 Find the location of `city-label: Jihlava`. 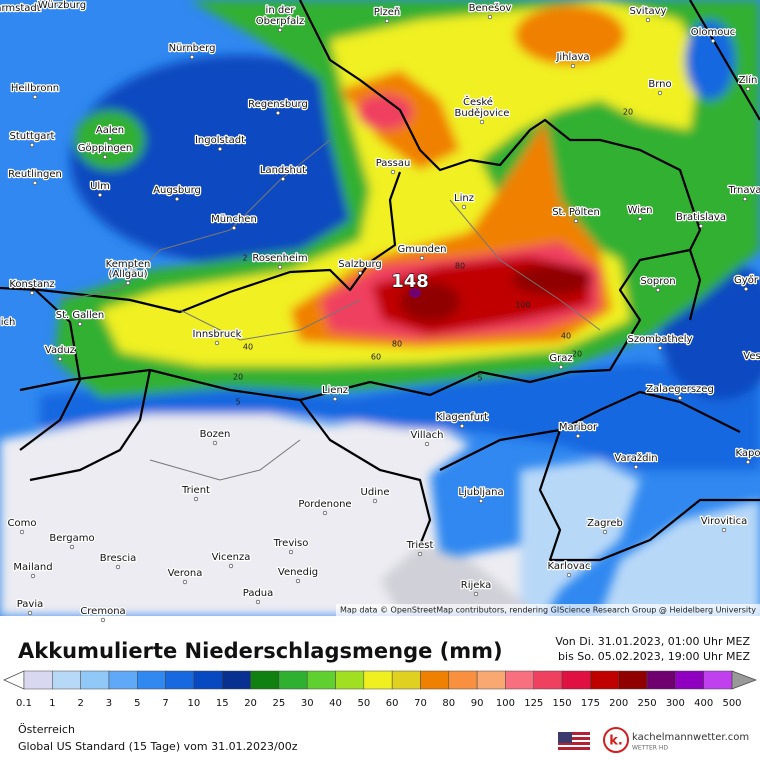

city-label: Jihlava is located at coordinates (572, 57).